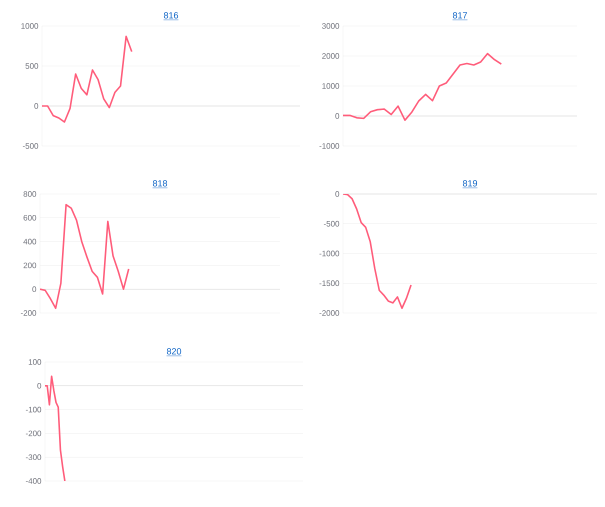 Image resolution: width=605 pixels, height=507 pixels. Describe the element at coordinates (171, 15) in the screenshot. I see `chart-title: 816` at that location.